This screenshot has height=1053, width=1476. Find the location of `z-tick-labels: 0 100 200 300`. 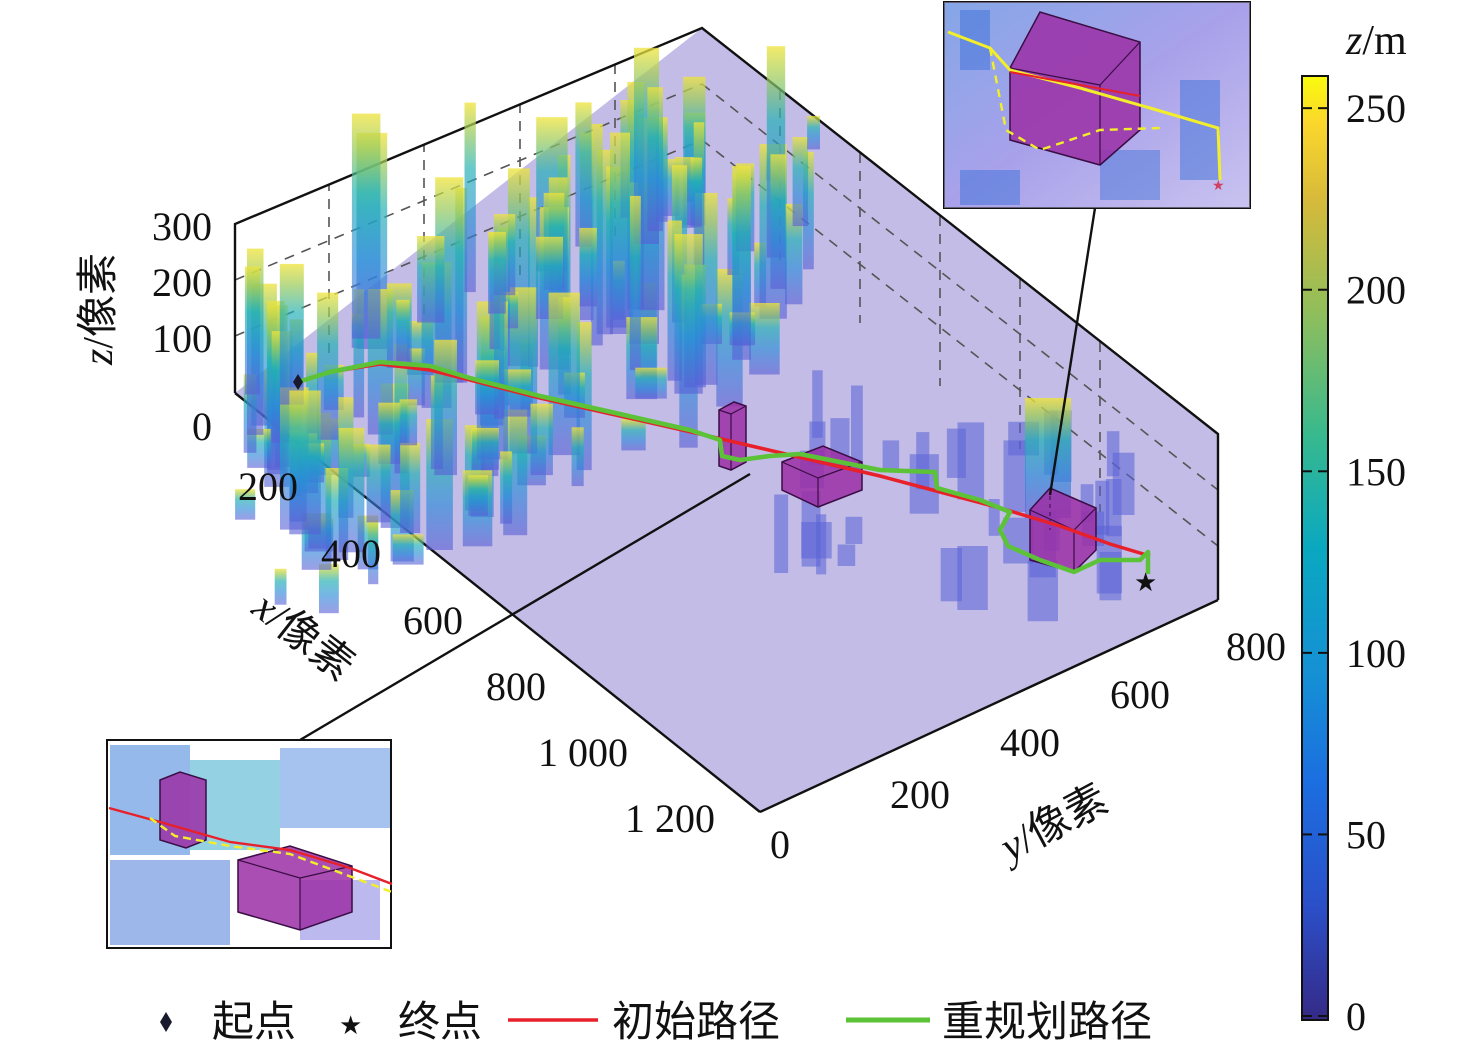

z-tick-labels: 0 100 200 300 is located at coordinates (182, 326).